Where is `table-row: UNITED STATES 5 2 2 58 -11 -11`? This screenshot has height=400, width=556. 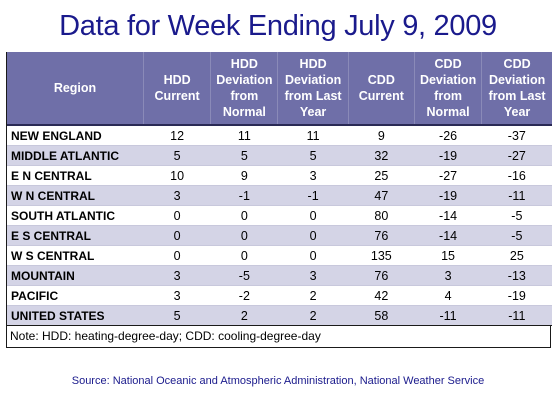 table-row: UNITED STATES 5 2 2 58 -11 -11 is located at coordinates (279, 315).